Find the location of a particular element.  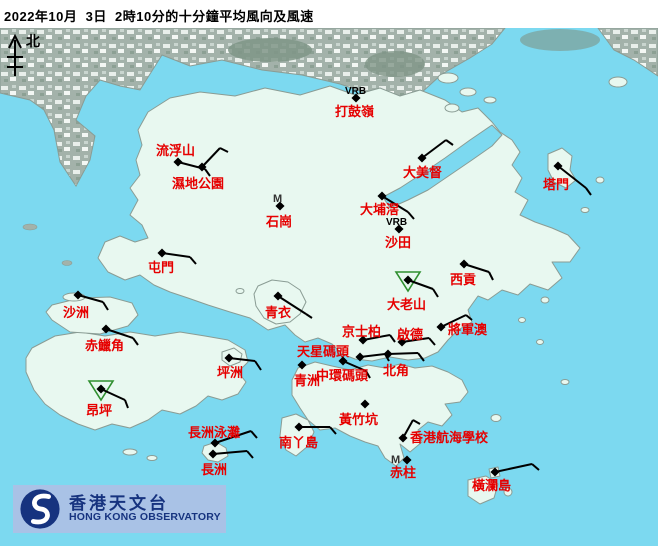

lamma-island-shape is located at coordinates (297, 435).